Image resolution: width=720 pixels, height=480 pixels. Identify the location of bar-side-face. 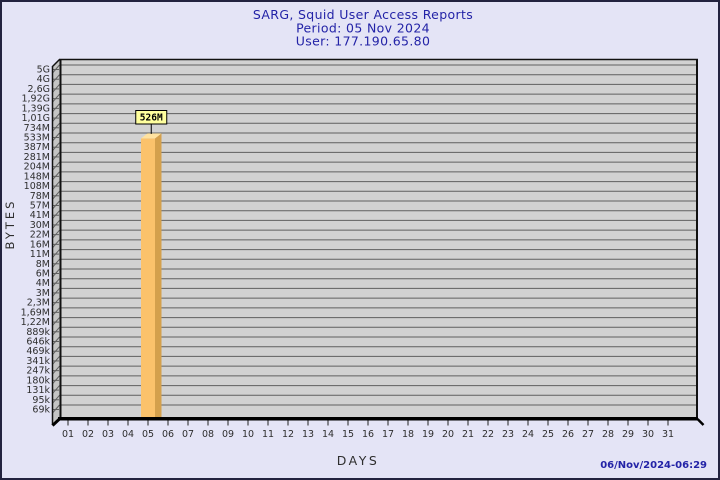
(158, 276).